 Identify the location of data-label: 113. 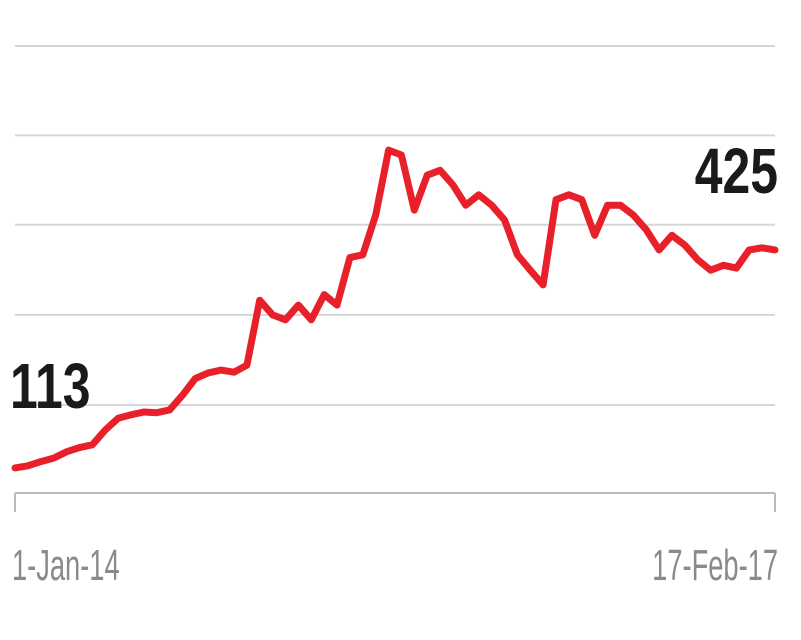
(50, 386).